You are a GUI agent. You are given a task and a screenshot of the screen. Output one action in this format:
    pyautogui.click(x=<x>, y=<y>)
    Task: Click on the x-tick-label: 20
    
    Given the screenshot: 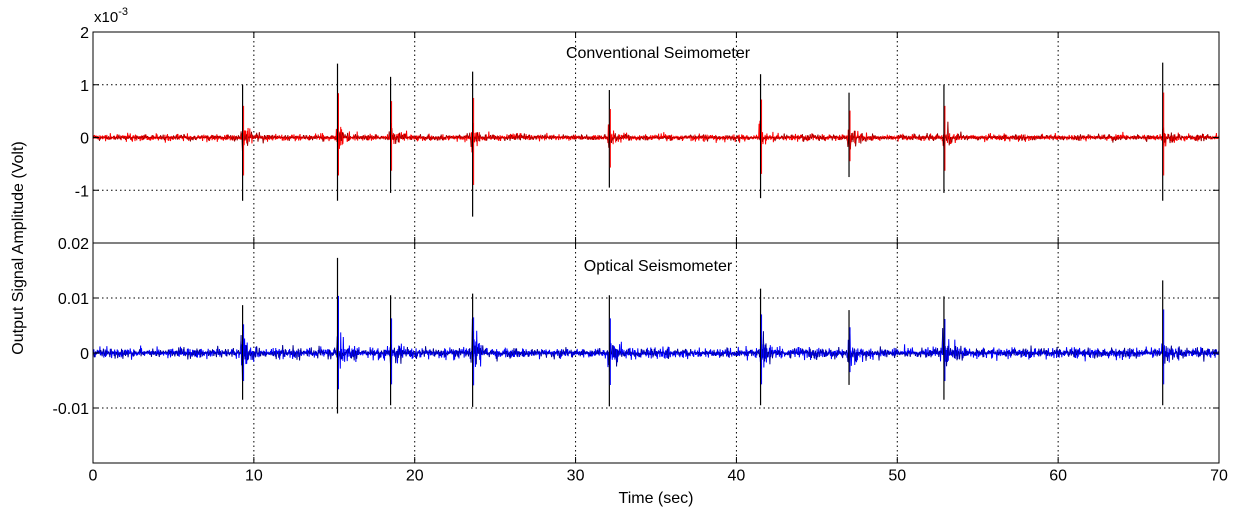 What is the action you would take?
    pyautogui.click(x=415, y=475)
    